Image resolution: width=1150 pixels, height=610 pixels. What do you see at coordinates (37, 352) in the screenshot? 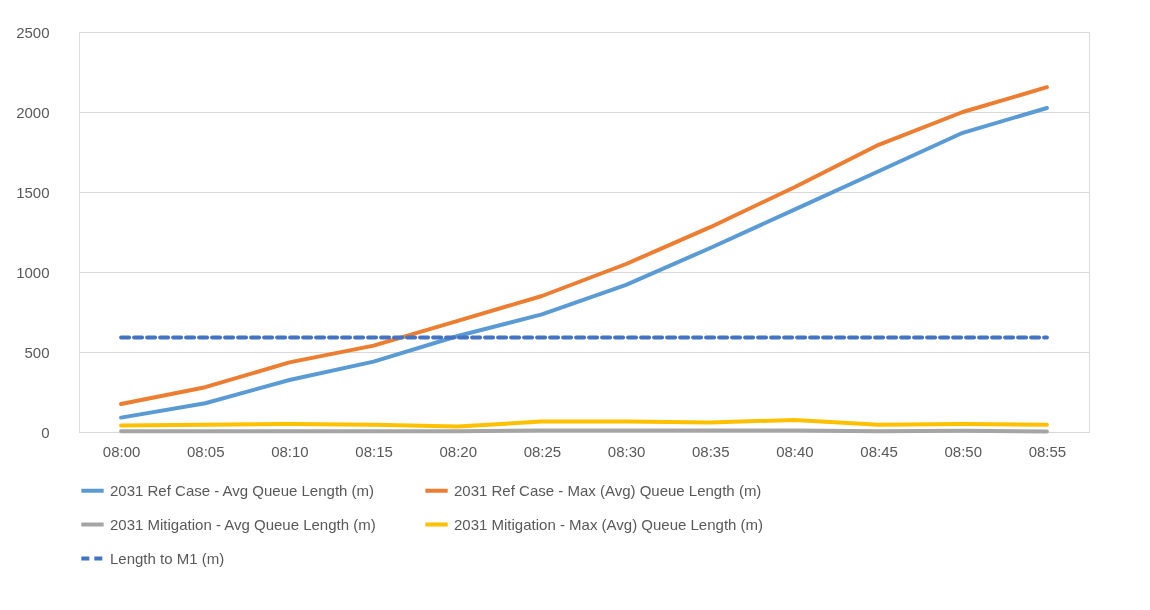
I see `y-tick-label: 500` at bounding box center [37, 352].